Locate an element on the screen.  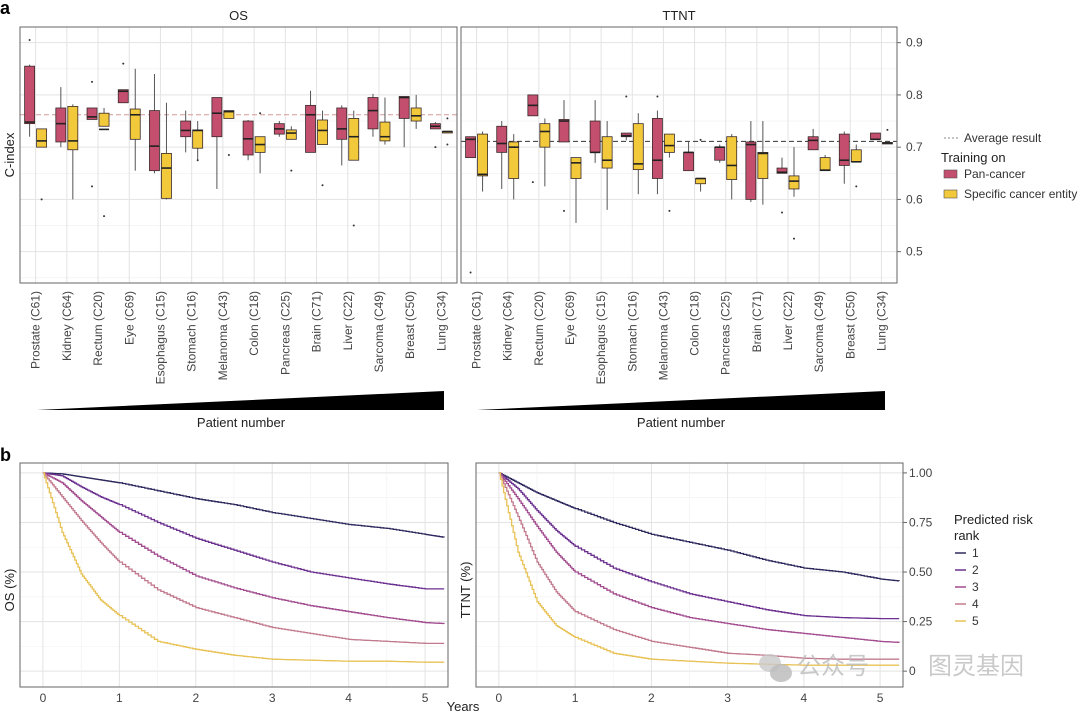
x-tick-label-pancreas-c25: Pancreas (C25) is located at coordinates (726, 333).